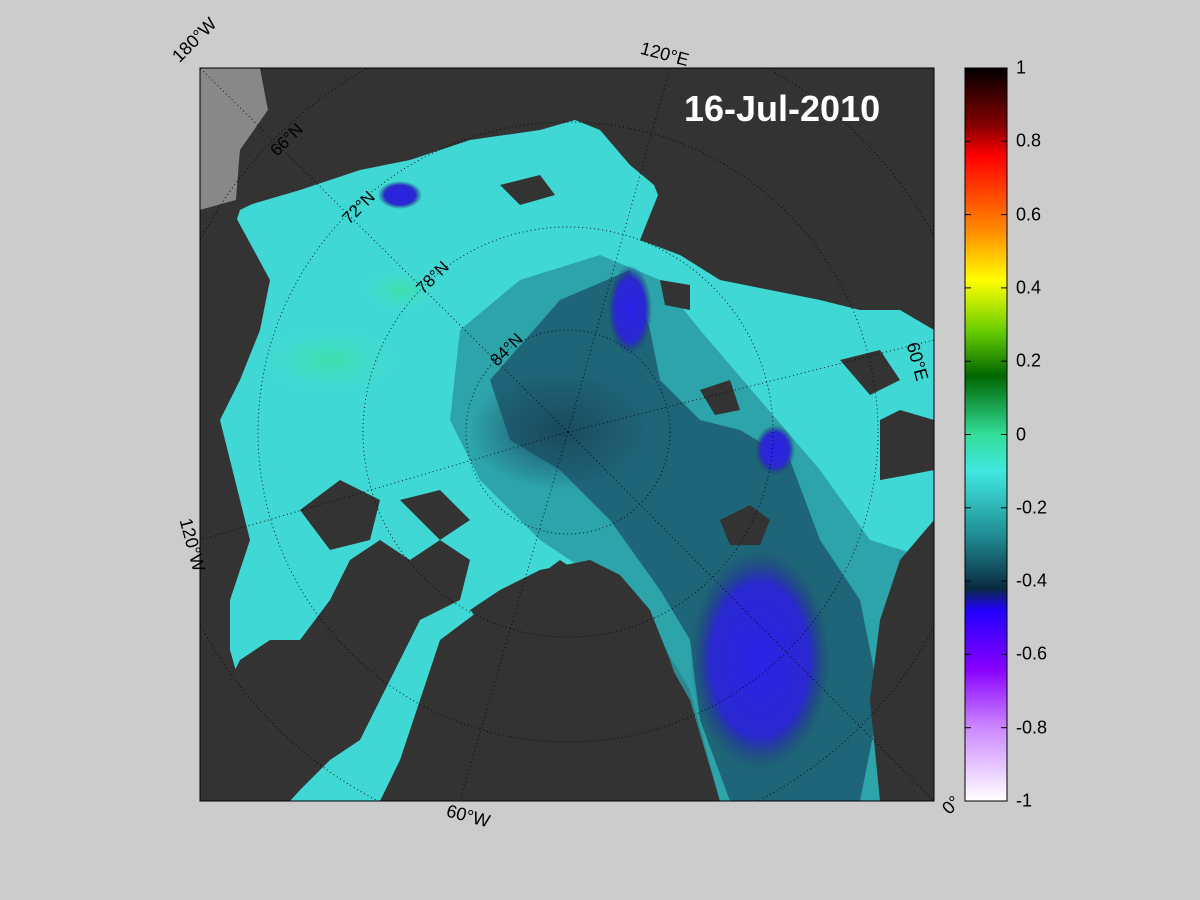  I want to click on eurasia-land, so click(902, 660).